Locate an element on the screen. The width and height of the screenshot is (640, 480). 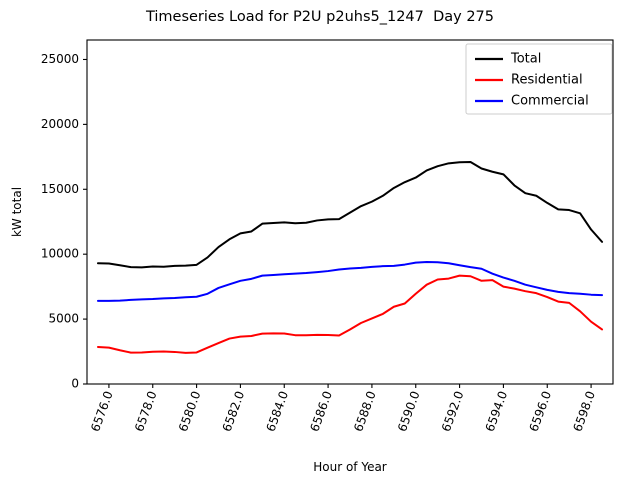
x-tick-label: 6584.0 is located at coordinates (278, 411).